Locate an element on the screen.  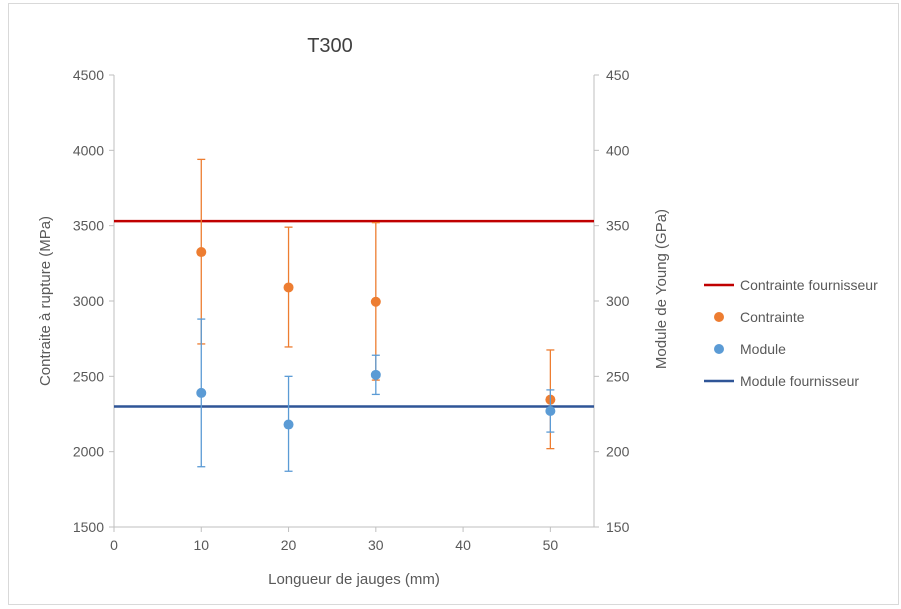
x-tick-label: 0 is located at coordinates (114, 545).